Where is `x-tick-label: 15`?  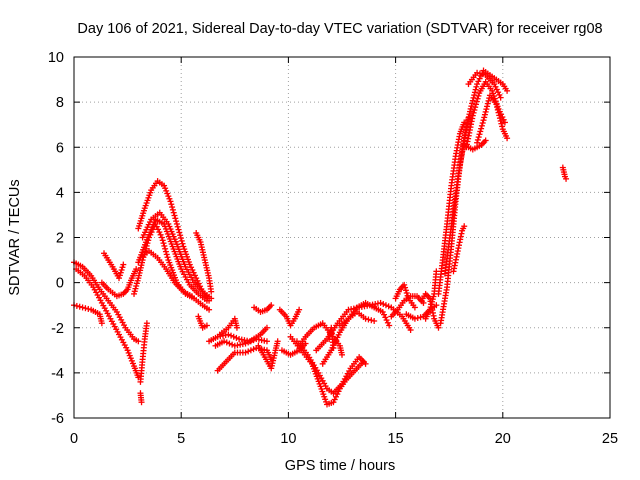 x-tick-label: 15 is located at coordinates (396, 439).